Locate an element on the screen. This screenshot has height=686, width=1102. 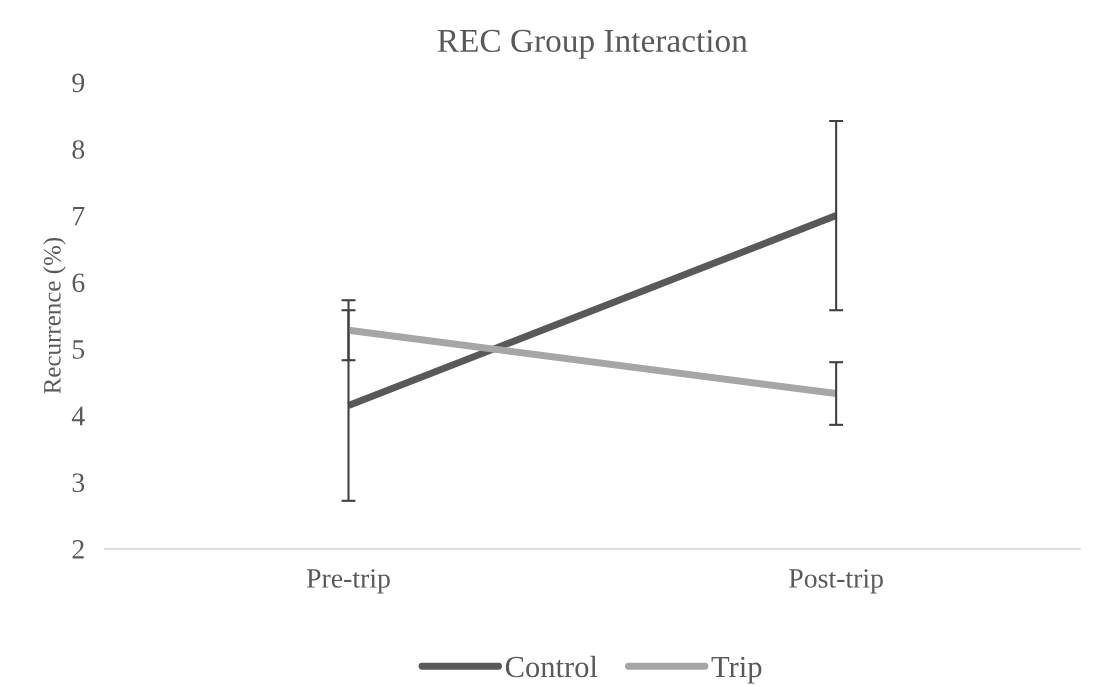
y-tick-label: 8 is located at coordinates (78, 149).